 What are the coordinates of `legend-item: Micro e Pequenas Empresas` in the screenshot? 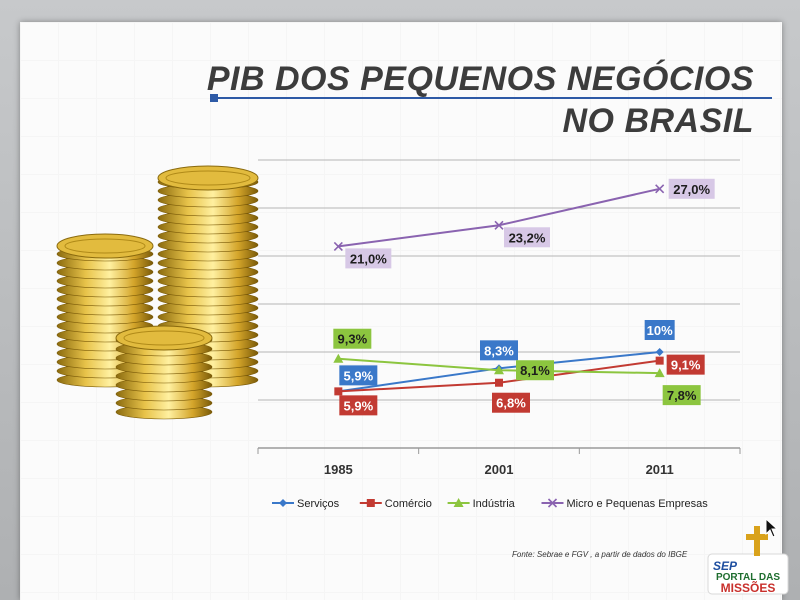 It's located at (625, 504).